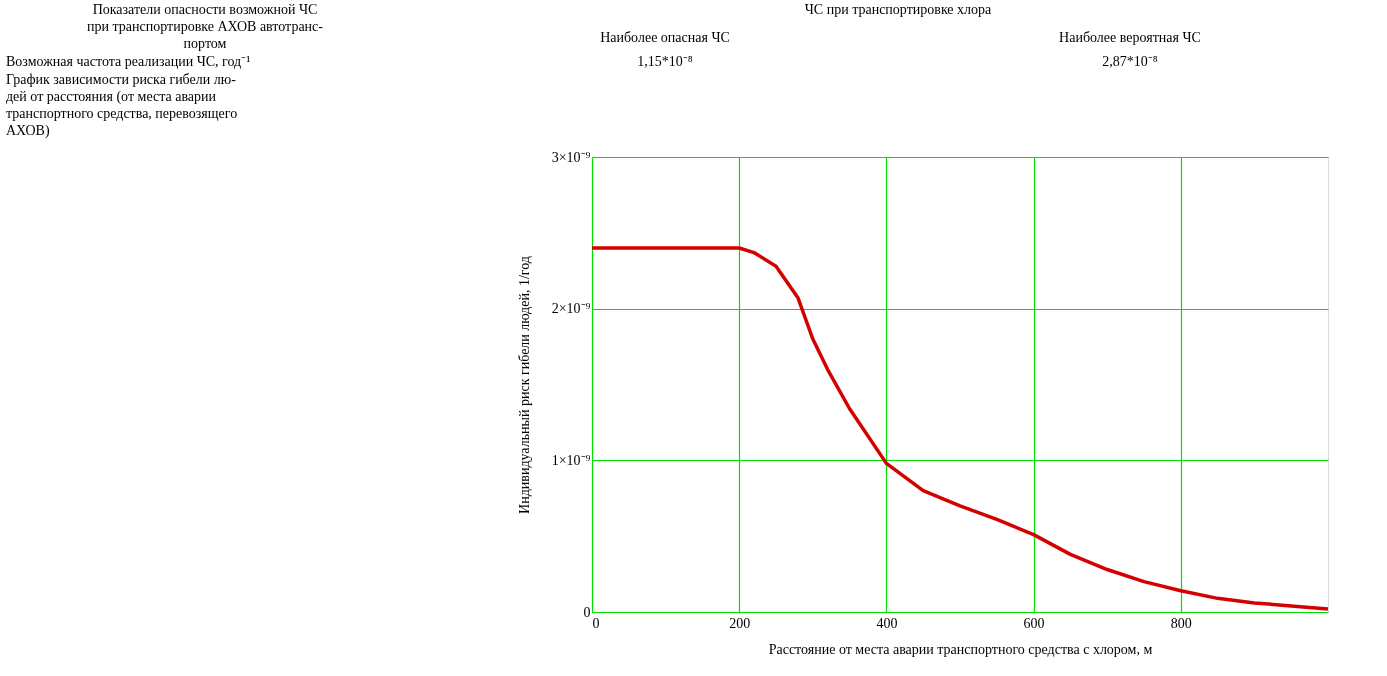 Image resolution: width=1387 pixels, height=676 pixels. Describe the element at coordinates (887, 623) in the screenshot. I see `x-tick-label: 400` at that location.